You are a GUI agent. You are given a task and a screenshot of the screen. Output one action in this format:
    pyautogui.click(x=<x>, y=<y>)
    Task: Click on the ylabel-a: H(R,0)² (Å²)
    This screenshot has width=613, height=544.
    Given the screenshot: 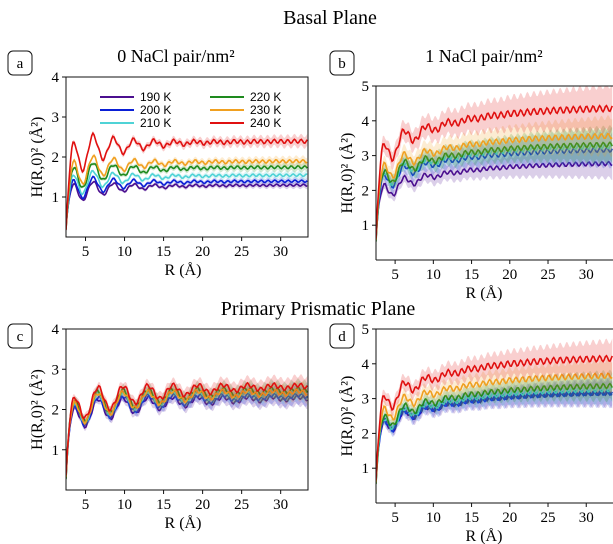 What is the action you would take?
    pyautogui.click(x=37, y=157)
    